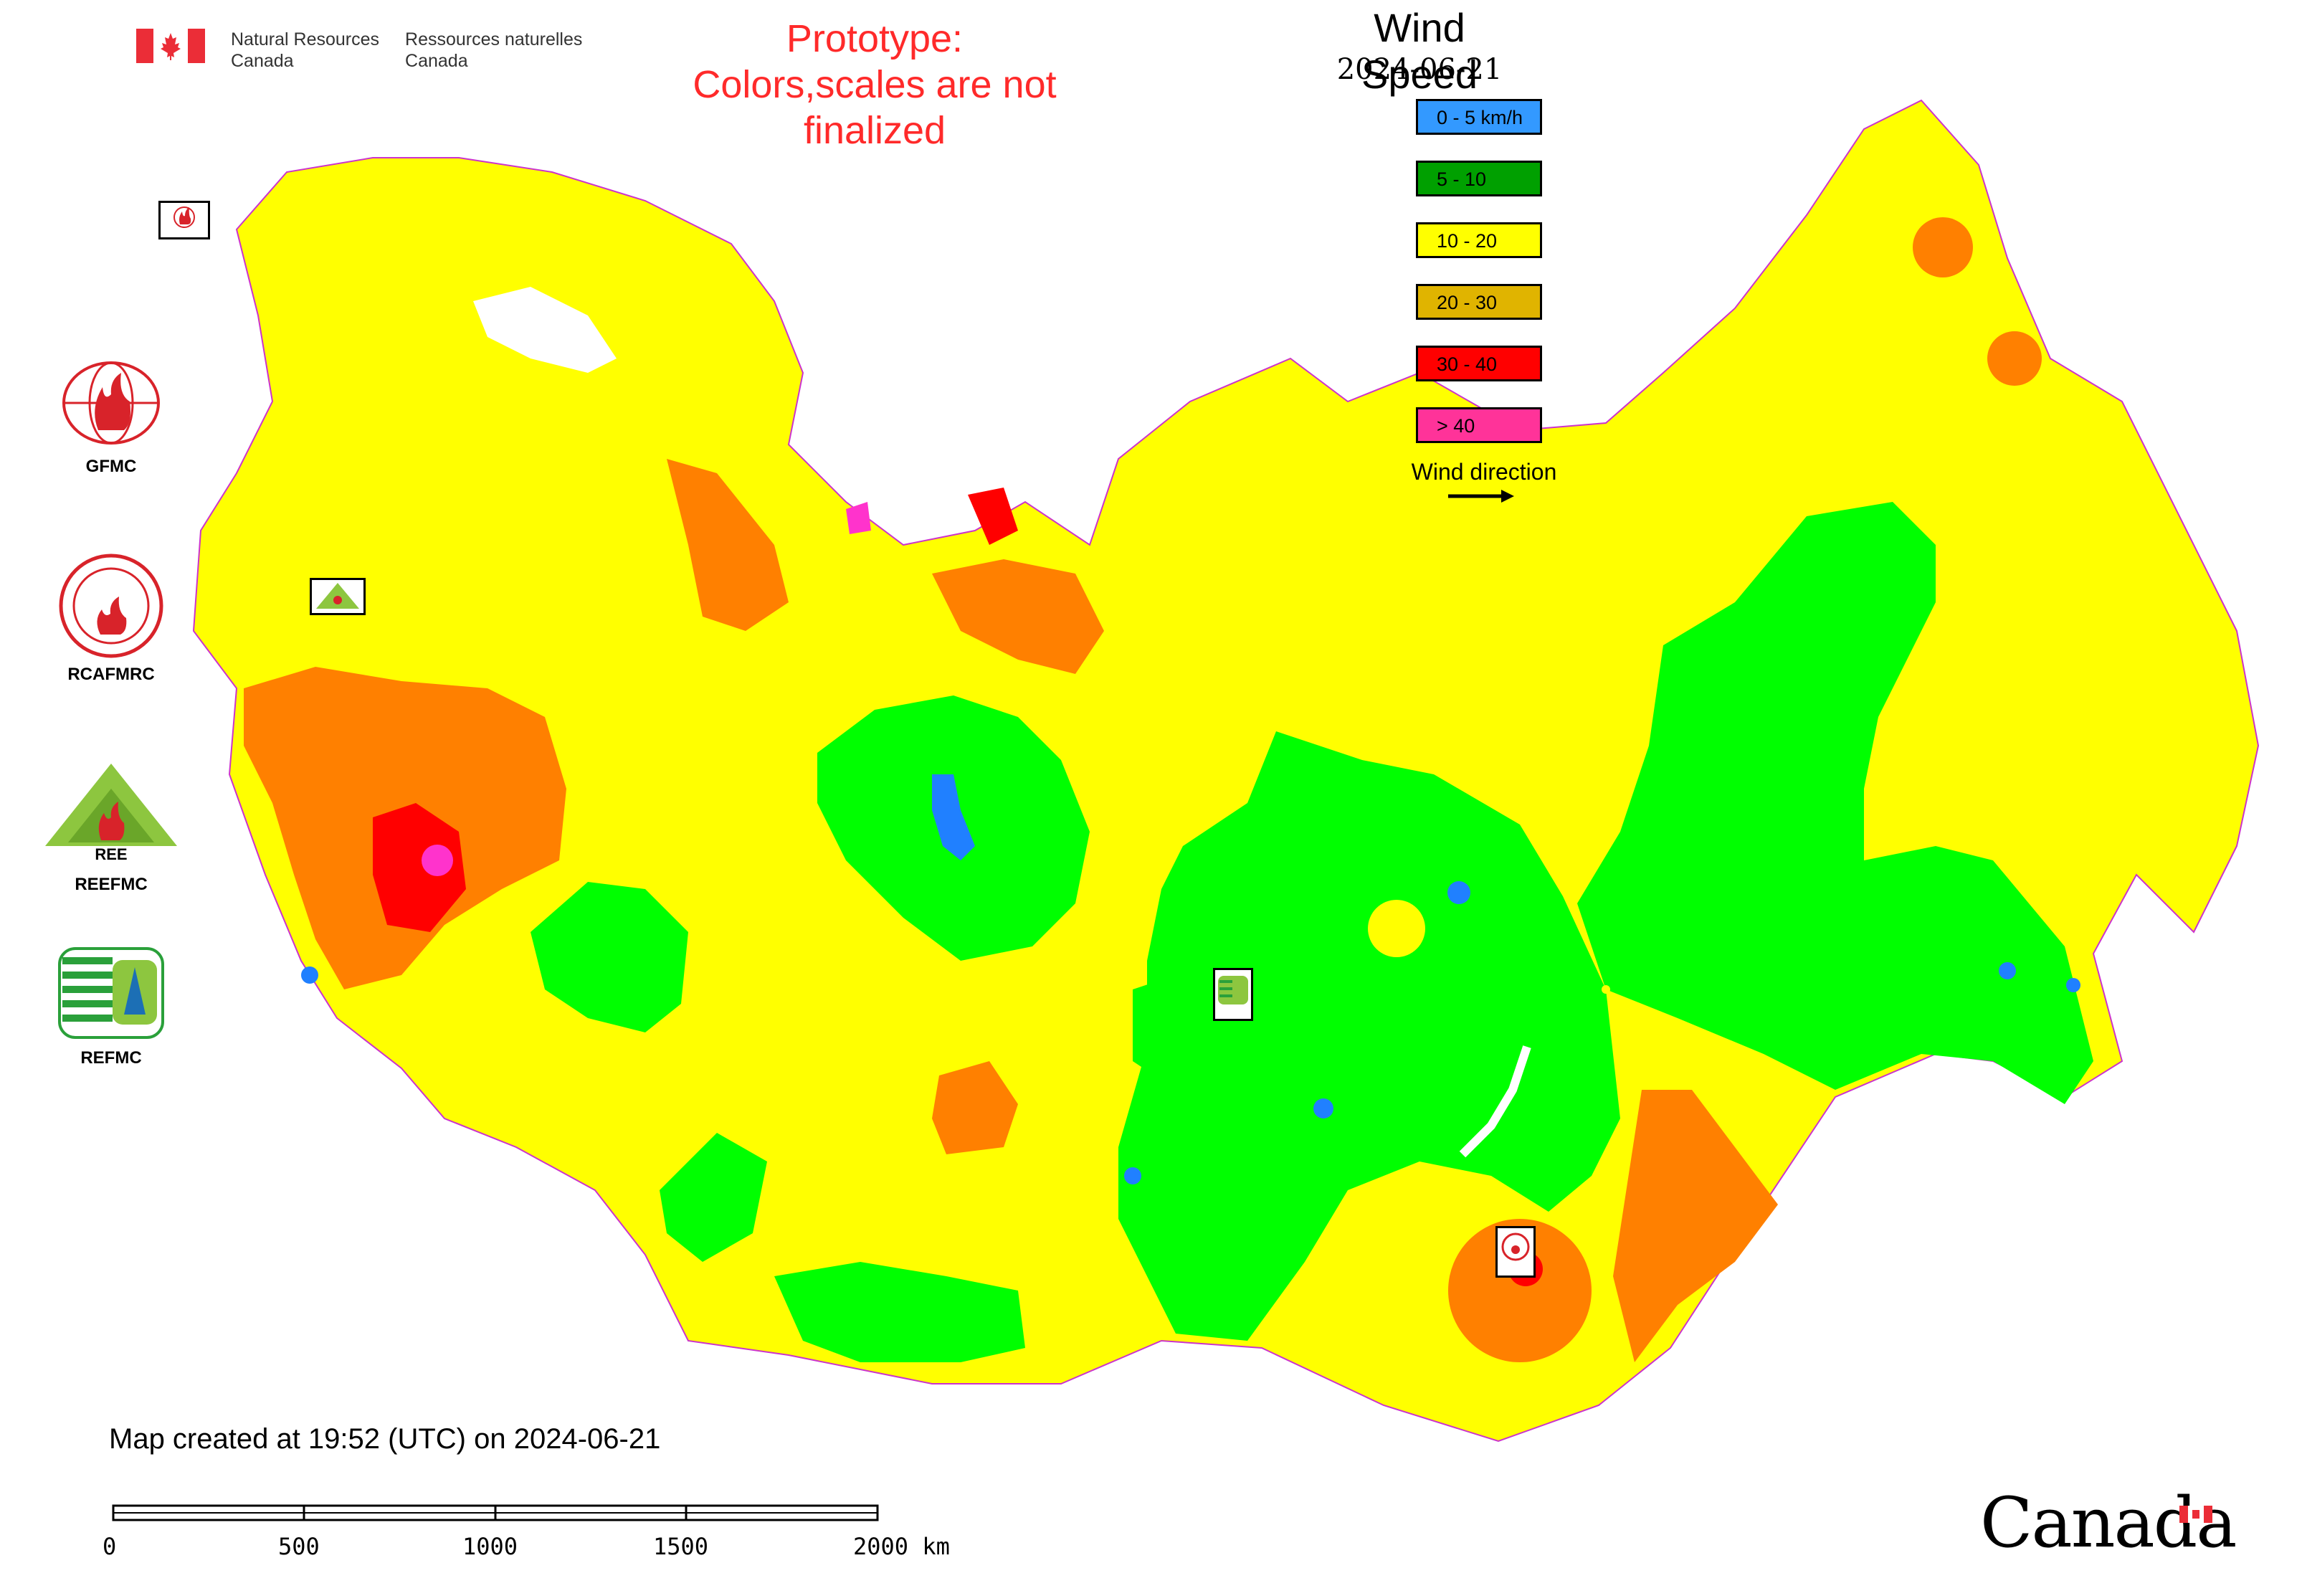 The width and height of the screenshot is (2302, 1596). What do you see at coordinates (437, 860) in the screenshot?
I see `zone-magenta-volga` at bounding box center [437, 860].